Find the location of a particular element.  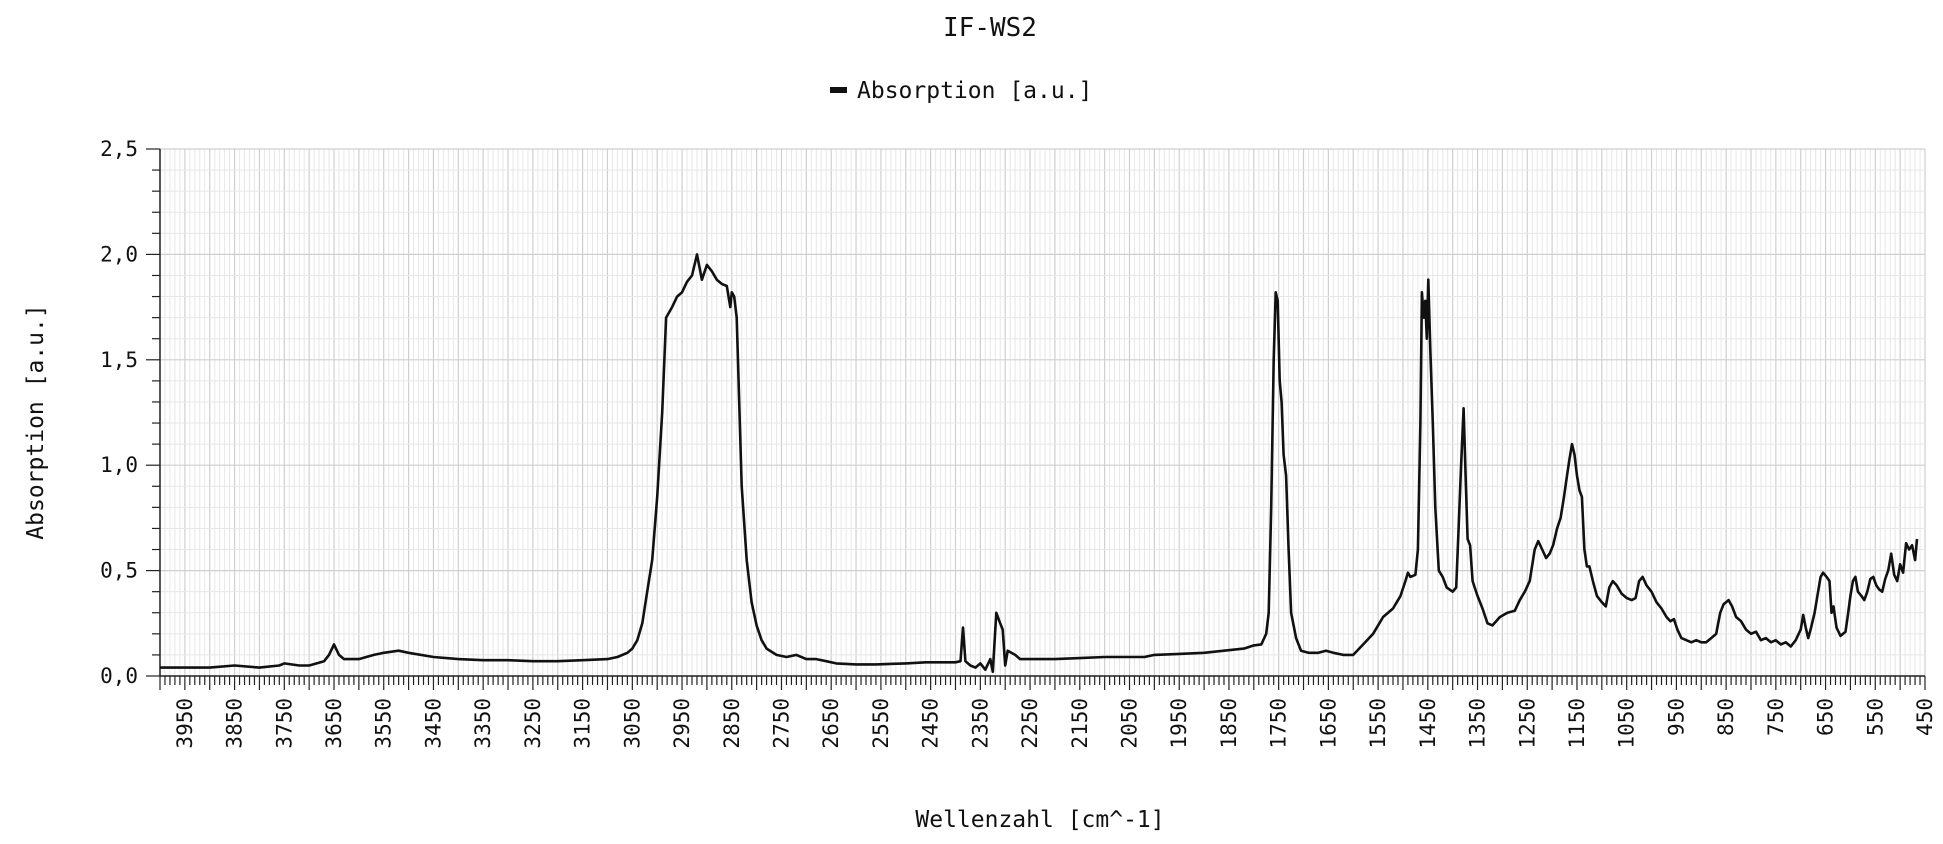

x-tick-label: 2650 is located at coordinates (831, 723).